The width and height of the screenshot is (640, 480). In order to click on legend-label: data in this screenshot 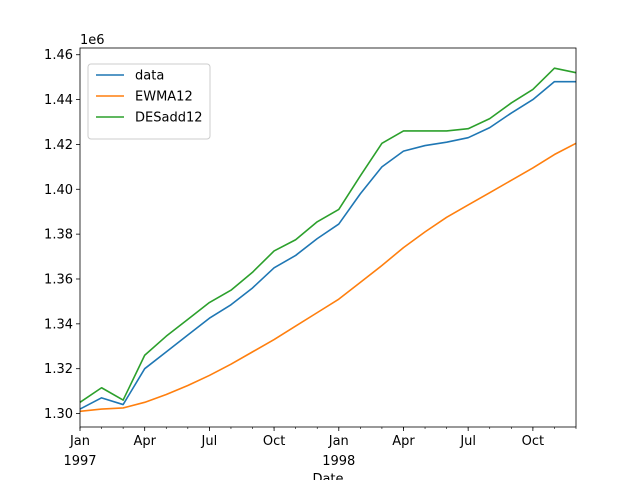, I will do `click(149, 76)`.